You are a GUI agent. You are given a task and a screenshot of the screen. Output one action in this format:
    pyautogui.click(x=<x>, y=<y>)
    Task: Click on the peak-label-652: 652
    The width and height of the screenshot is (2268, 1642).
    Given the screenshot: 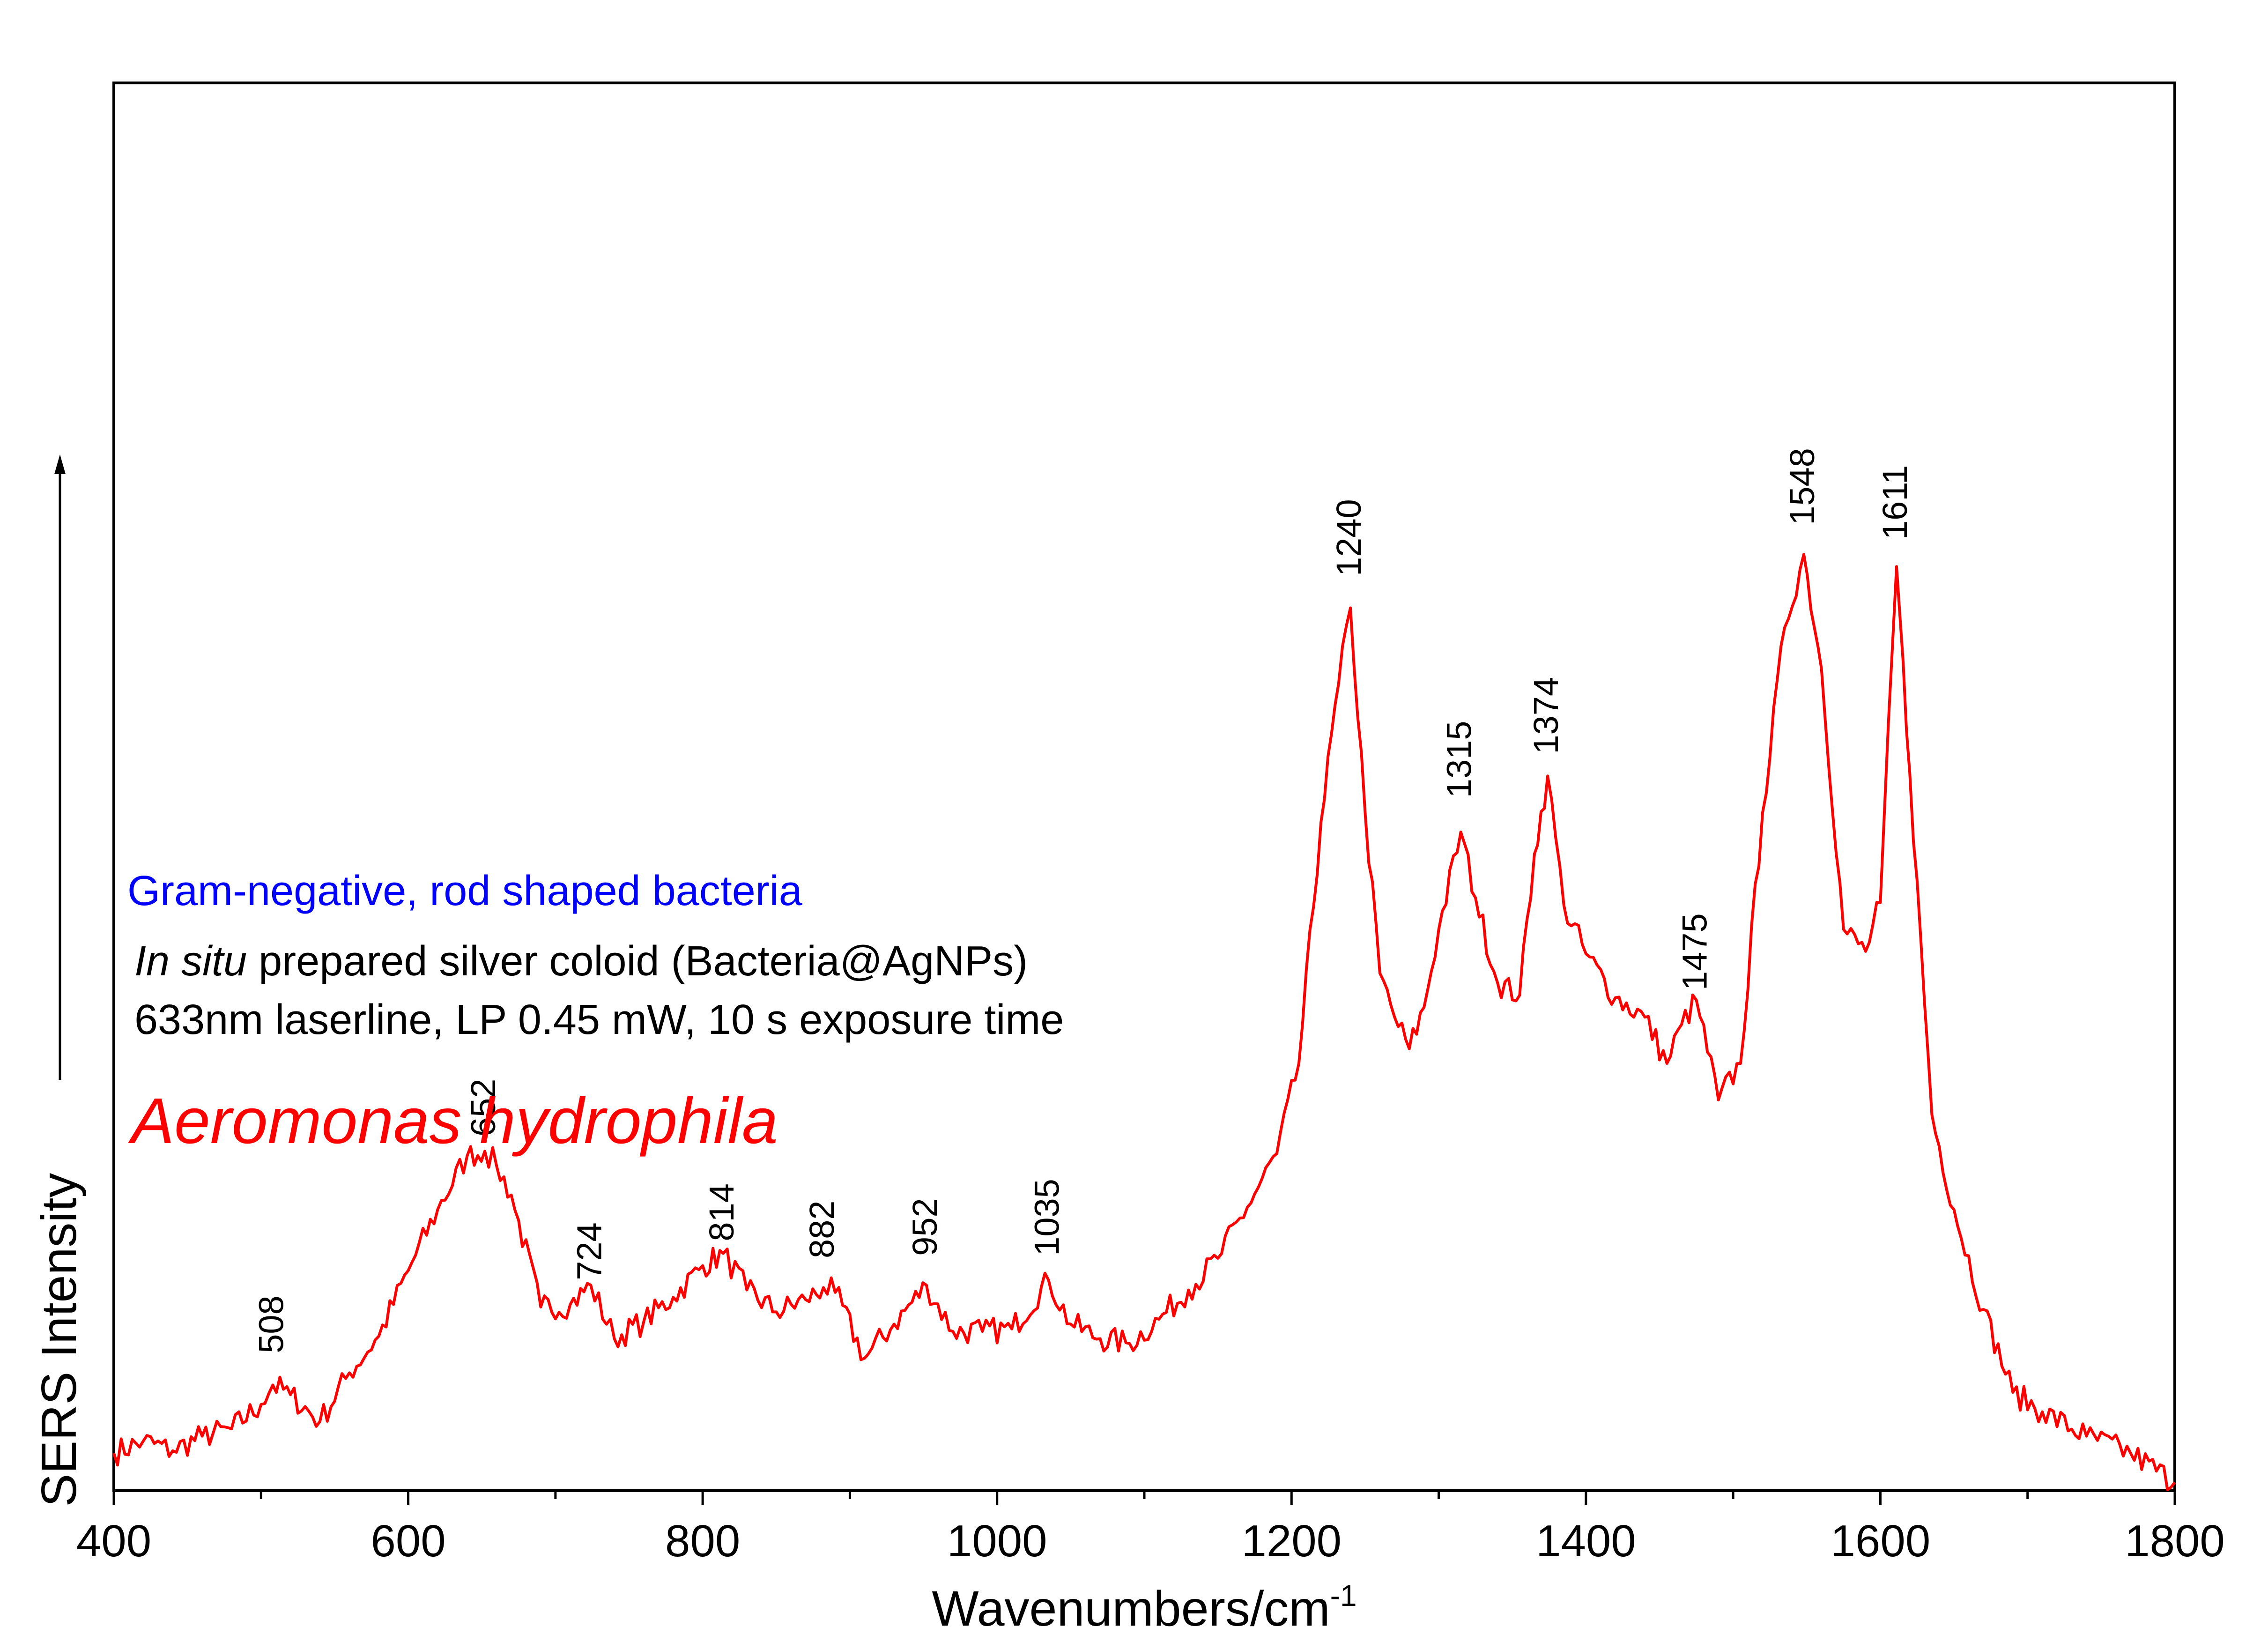 What is the action you would take?
    pyautogui.click(x=483, y=1108)
    